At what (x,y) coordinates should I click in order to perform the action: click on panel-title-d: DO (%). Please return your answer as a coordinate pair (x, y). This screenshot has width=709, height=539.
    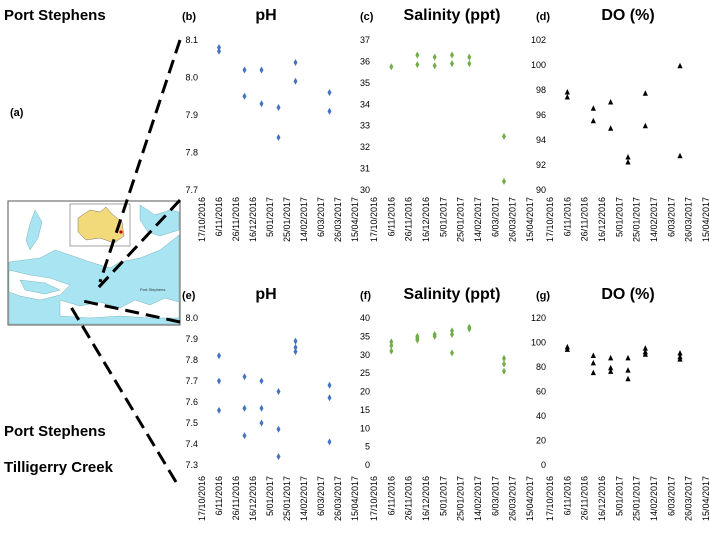
    Looking at the image, I should click on (627, 15).